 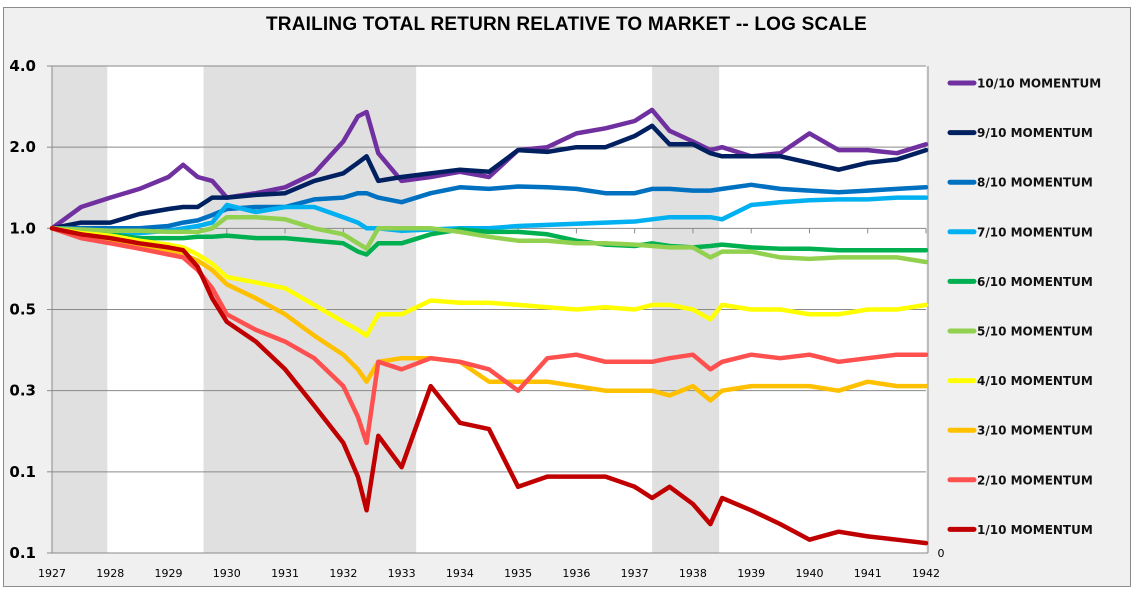 What do you see at coordinates (110, 573) in the screenshot?
I see `x-tick-label: 1928` at bounding box center [110, 573].